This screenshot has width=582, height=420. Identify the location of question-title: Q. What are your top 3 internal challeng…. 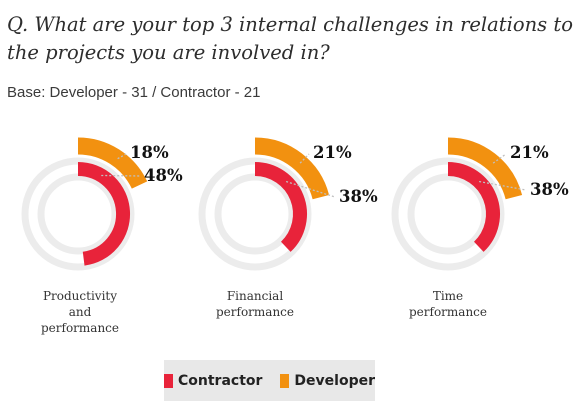
(290, 38).